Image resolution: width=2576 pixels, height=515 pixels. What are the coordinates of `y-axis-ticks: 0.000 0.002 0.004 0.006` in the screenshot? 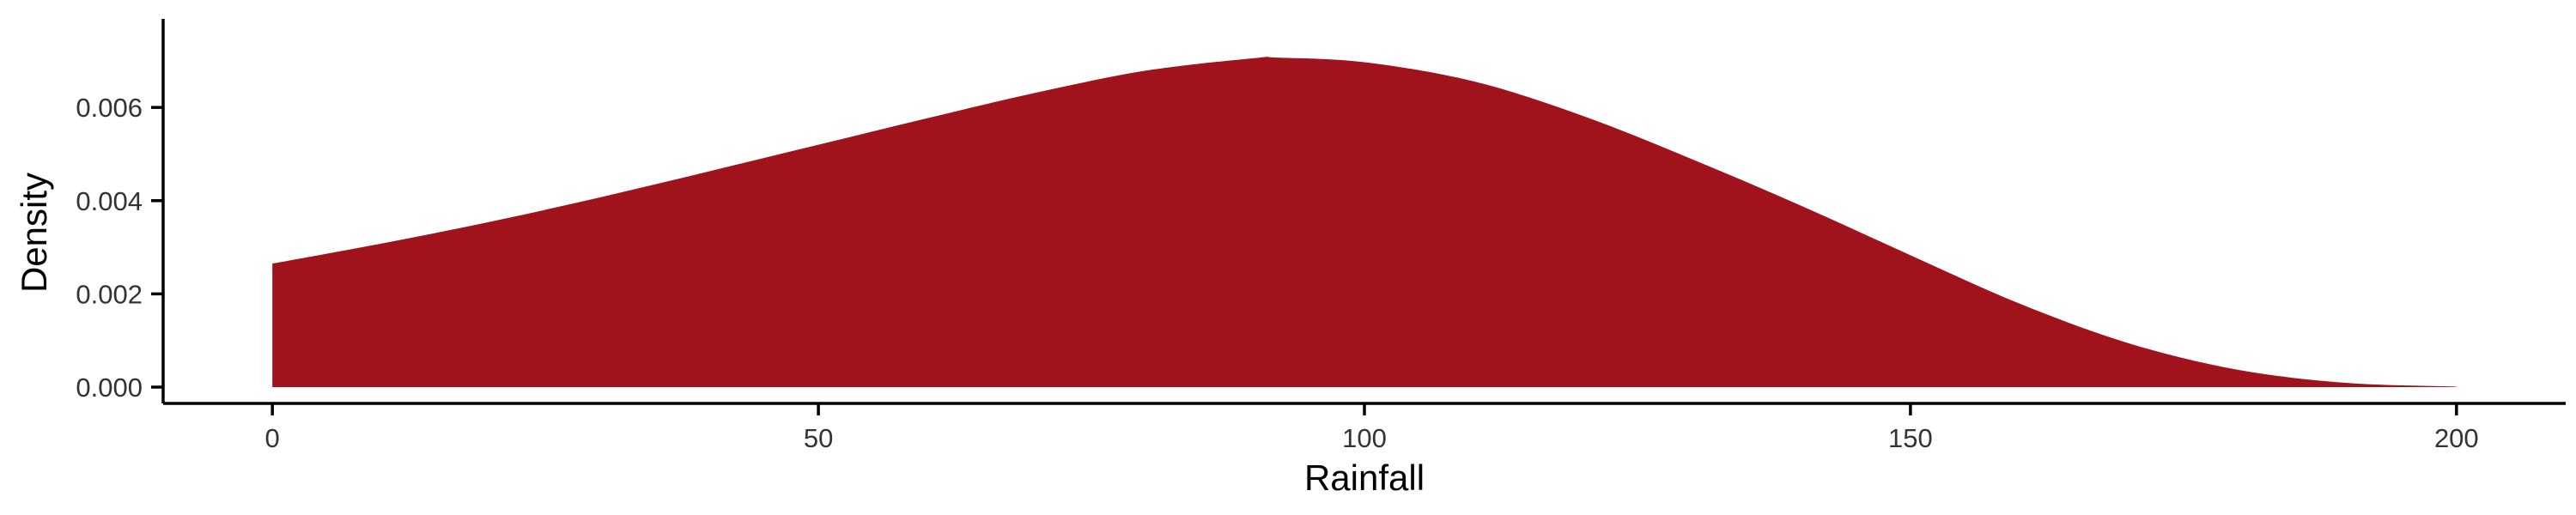 It's located at (119, 248).